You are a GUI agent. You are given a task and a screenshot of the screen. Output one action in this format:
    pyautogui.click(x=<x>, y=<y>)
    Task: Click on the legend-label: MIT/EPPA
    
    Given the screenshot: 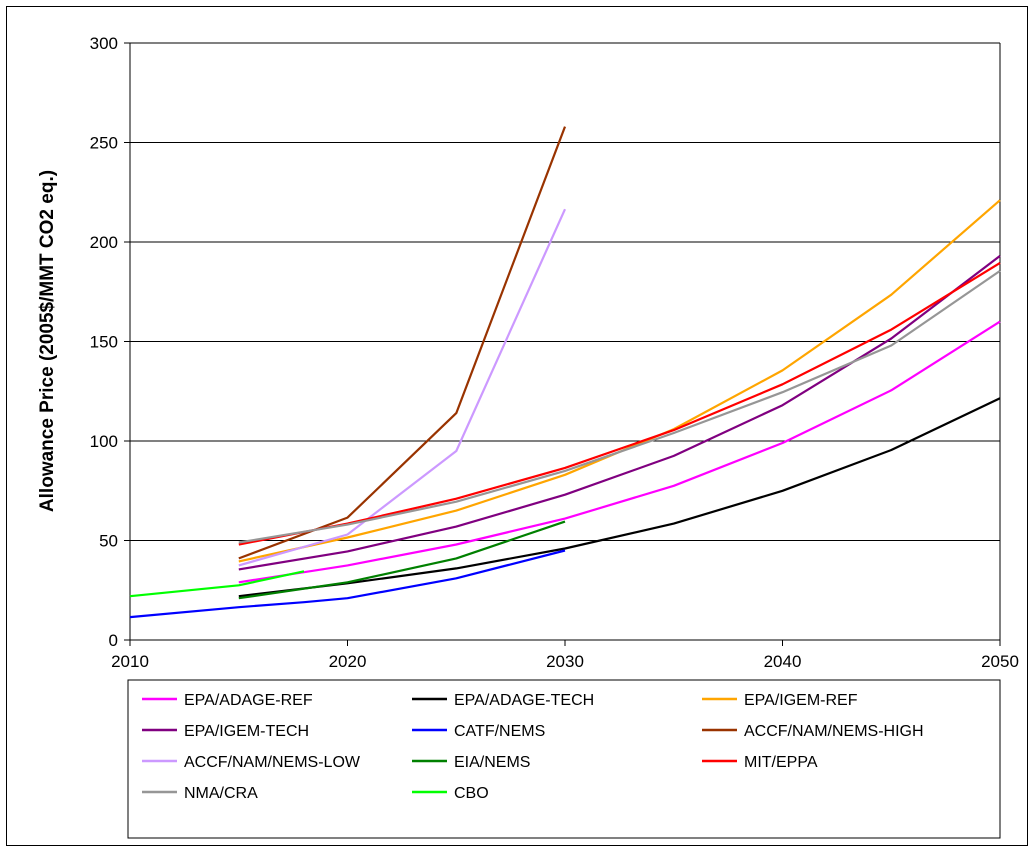 What is the action you would take?
    pyautogui.click(x=781, y=762)
    